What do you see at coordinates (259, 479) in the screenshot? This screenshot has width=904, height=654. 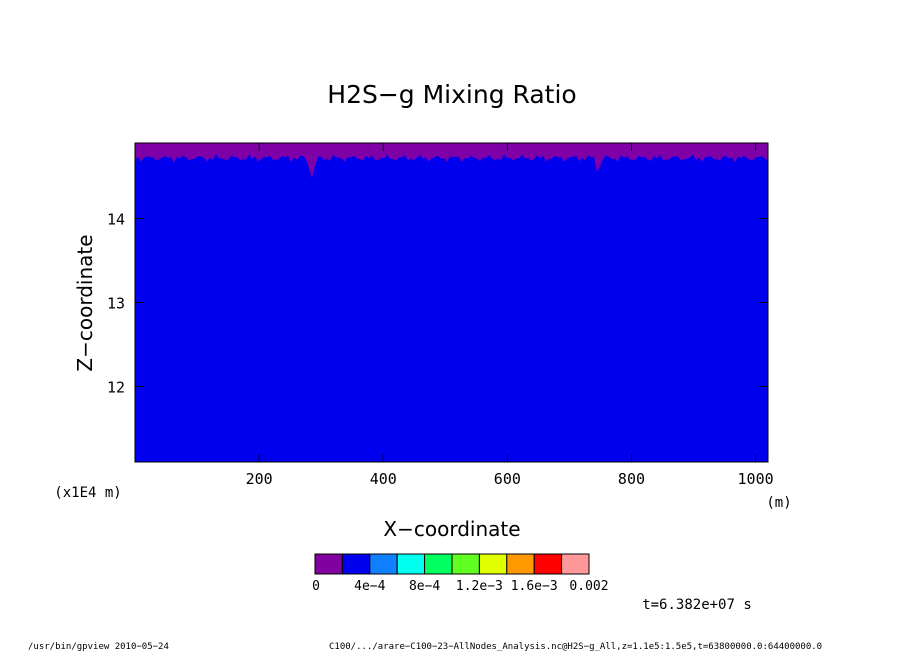 I see `x-tick-label: 200` at bounding box center [259, 479].